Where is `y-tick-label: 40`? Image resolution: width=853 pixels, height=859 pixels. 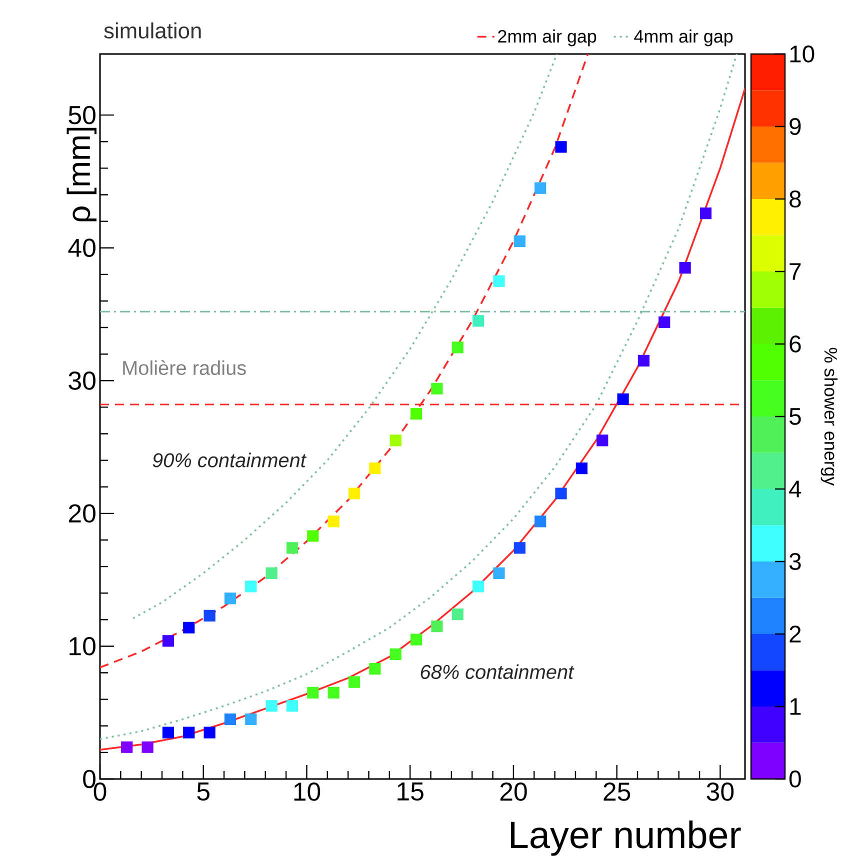 y-tick-label: 40 is located at coordinates (82, 248).